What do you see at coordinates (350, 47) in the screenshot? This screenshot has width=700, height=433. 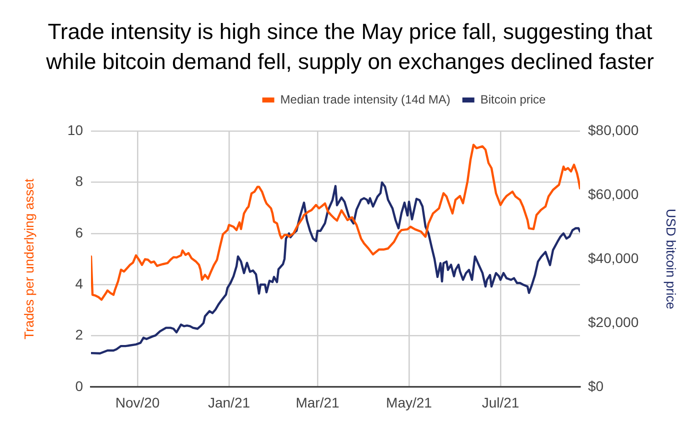 I see `chart-title: Trade intensity is high since the May price fall, suggesting that while bitcoin demand fell, supply on exchanges declined faster` at bounding box center [350, 47].